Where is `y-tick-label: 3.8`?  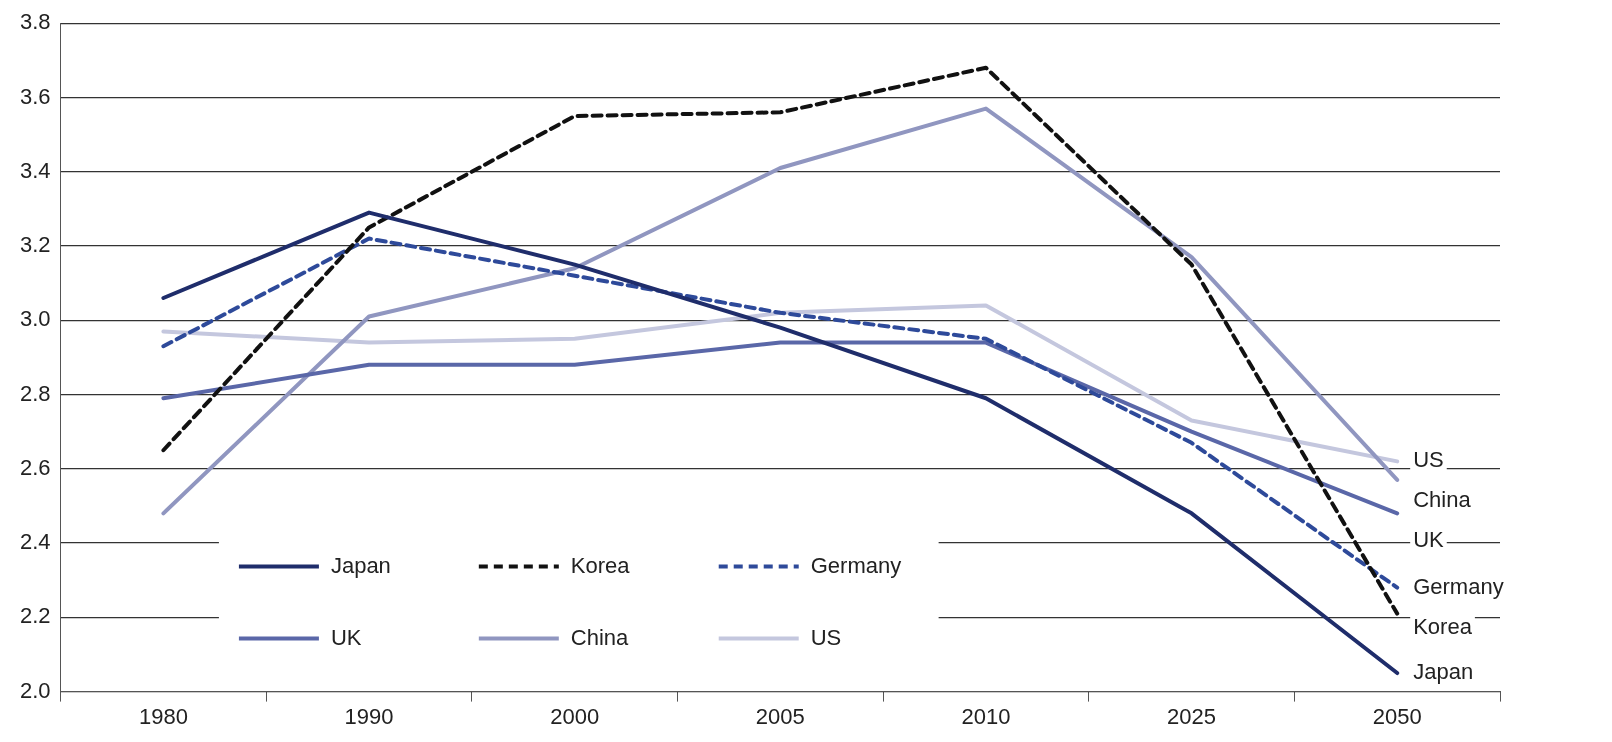 y-tick-label: 3.8 is located at coordinates (35, 22).